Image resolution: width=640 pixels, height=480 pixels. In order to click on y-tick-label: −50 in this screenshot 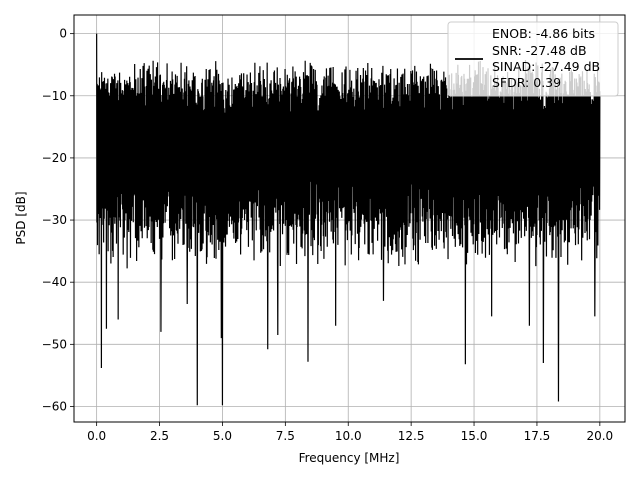, I will do `click(54, 344)`.